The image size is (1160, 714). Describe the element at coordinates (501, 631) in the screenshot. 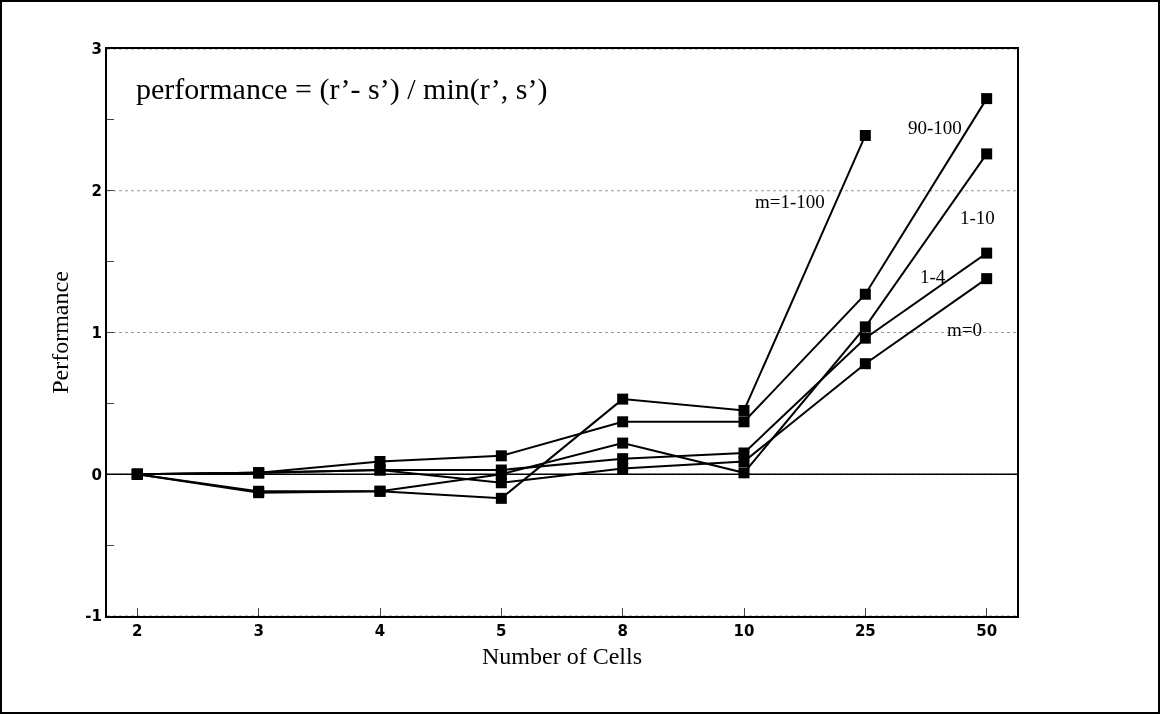

I see `x-tick-label: 5` at that location.